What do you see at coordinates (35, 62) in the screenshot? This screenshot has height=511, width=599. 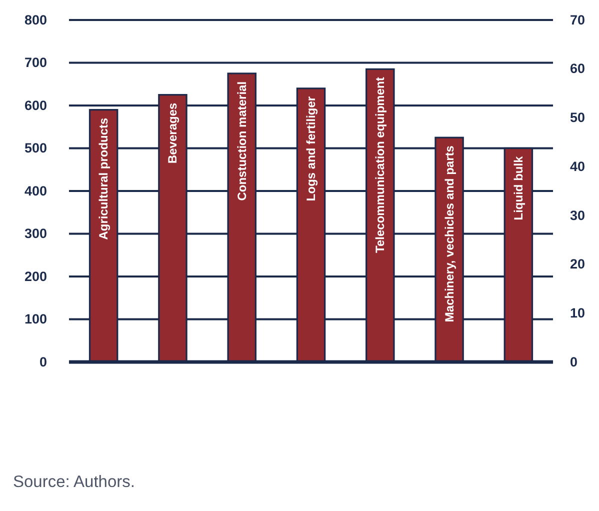 I see `y-tick-label: 700` at bounding box center [35, 62].